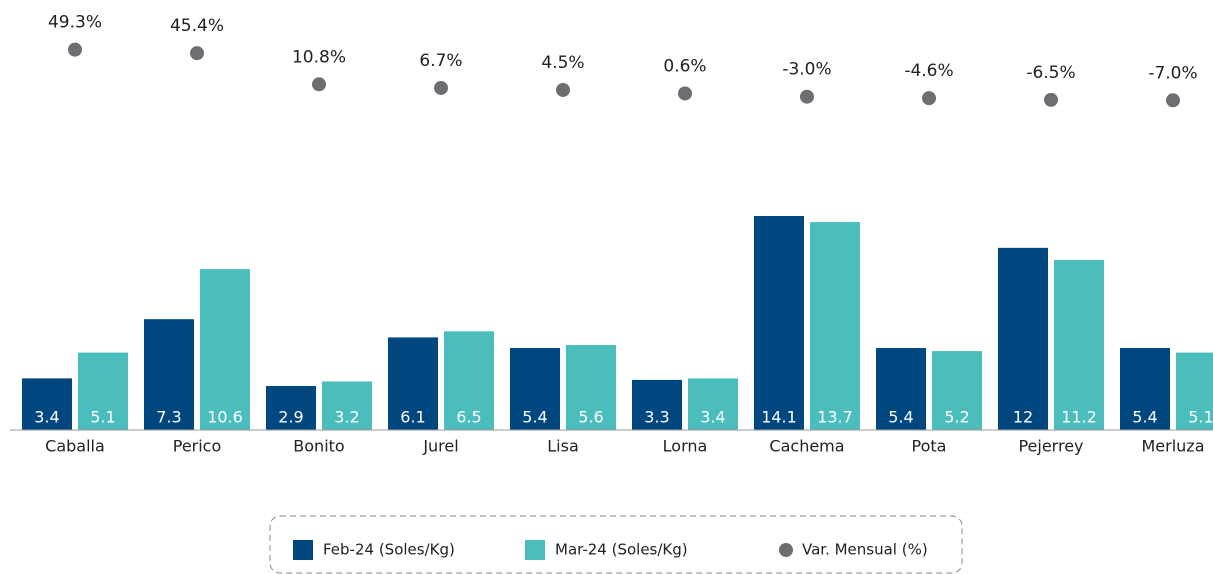 The width and height of the screenshot is (1213, 574). Describe the element at coordinates (685, 446) in the screenshot. I see `x-tick-label: Lorna` at that location.